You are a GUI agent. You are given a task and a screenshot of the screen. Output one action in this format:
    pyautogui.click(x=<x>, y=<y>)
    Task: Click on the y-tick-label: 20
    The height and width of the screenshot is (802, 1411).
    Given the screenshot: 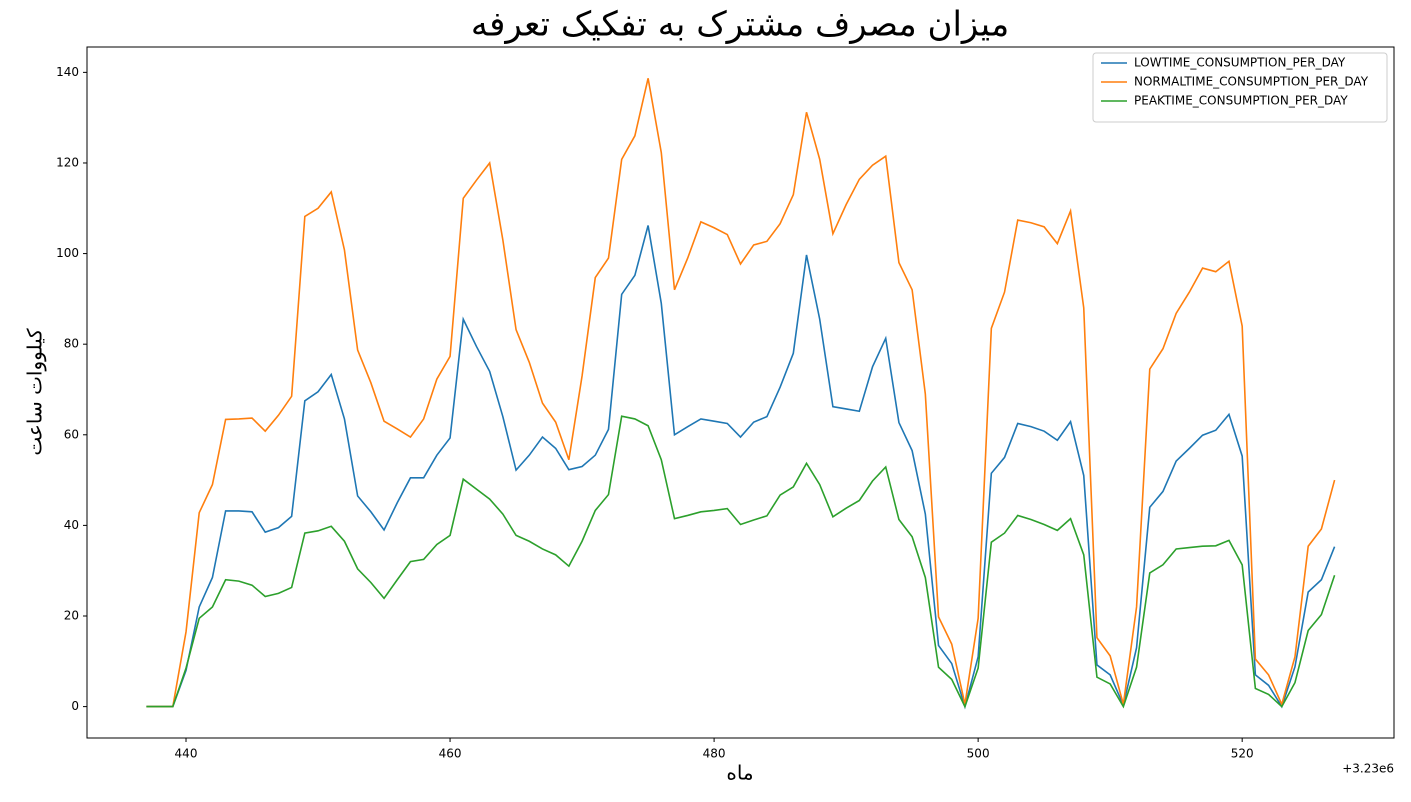 What is the action you would take?
    pyautogui.click(x=71, y=616)
    